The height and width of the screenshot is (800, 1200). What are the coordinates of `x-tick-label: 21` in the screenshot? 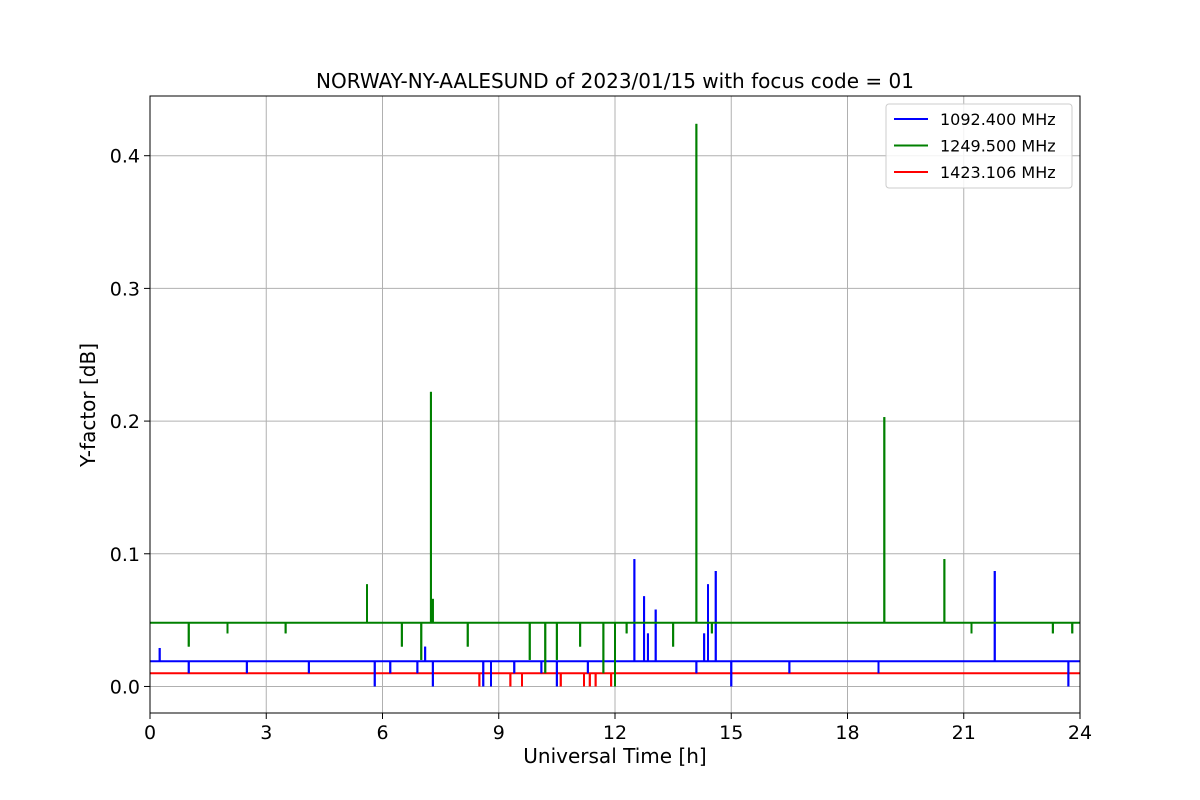 It's located at (964, 733).